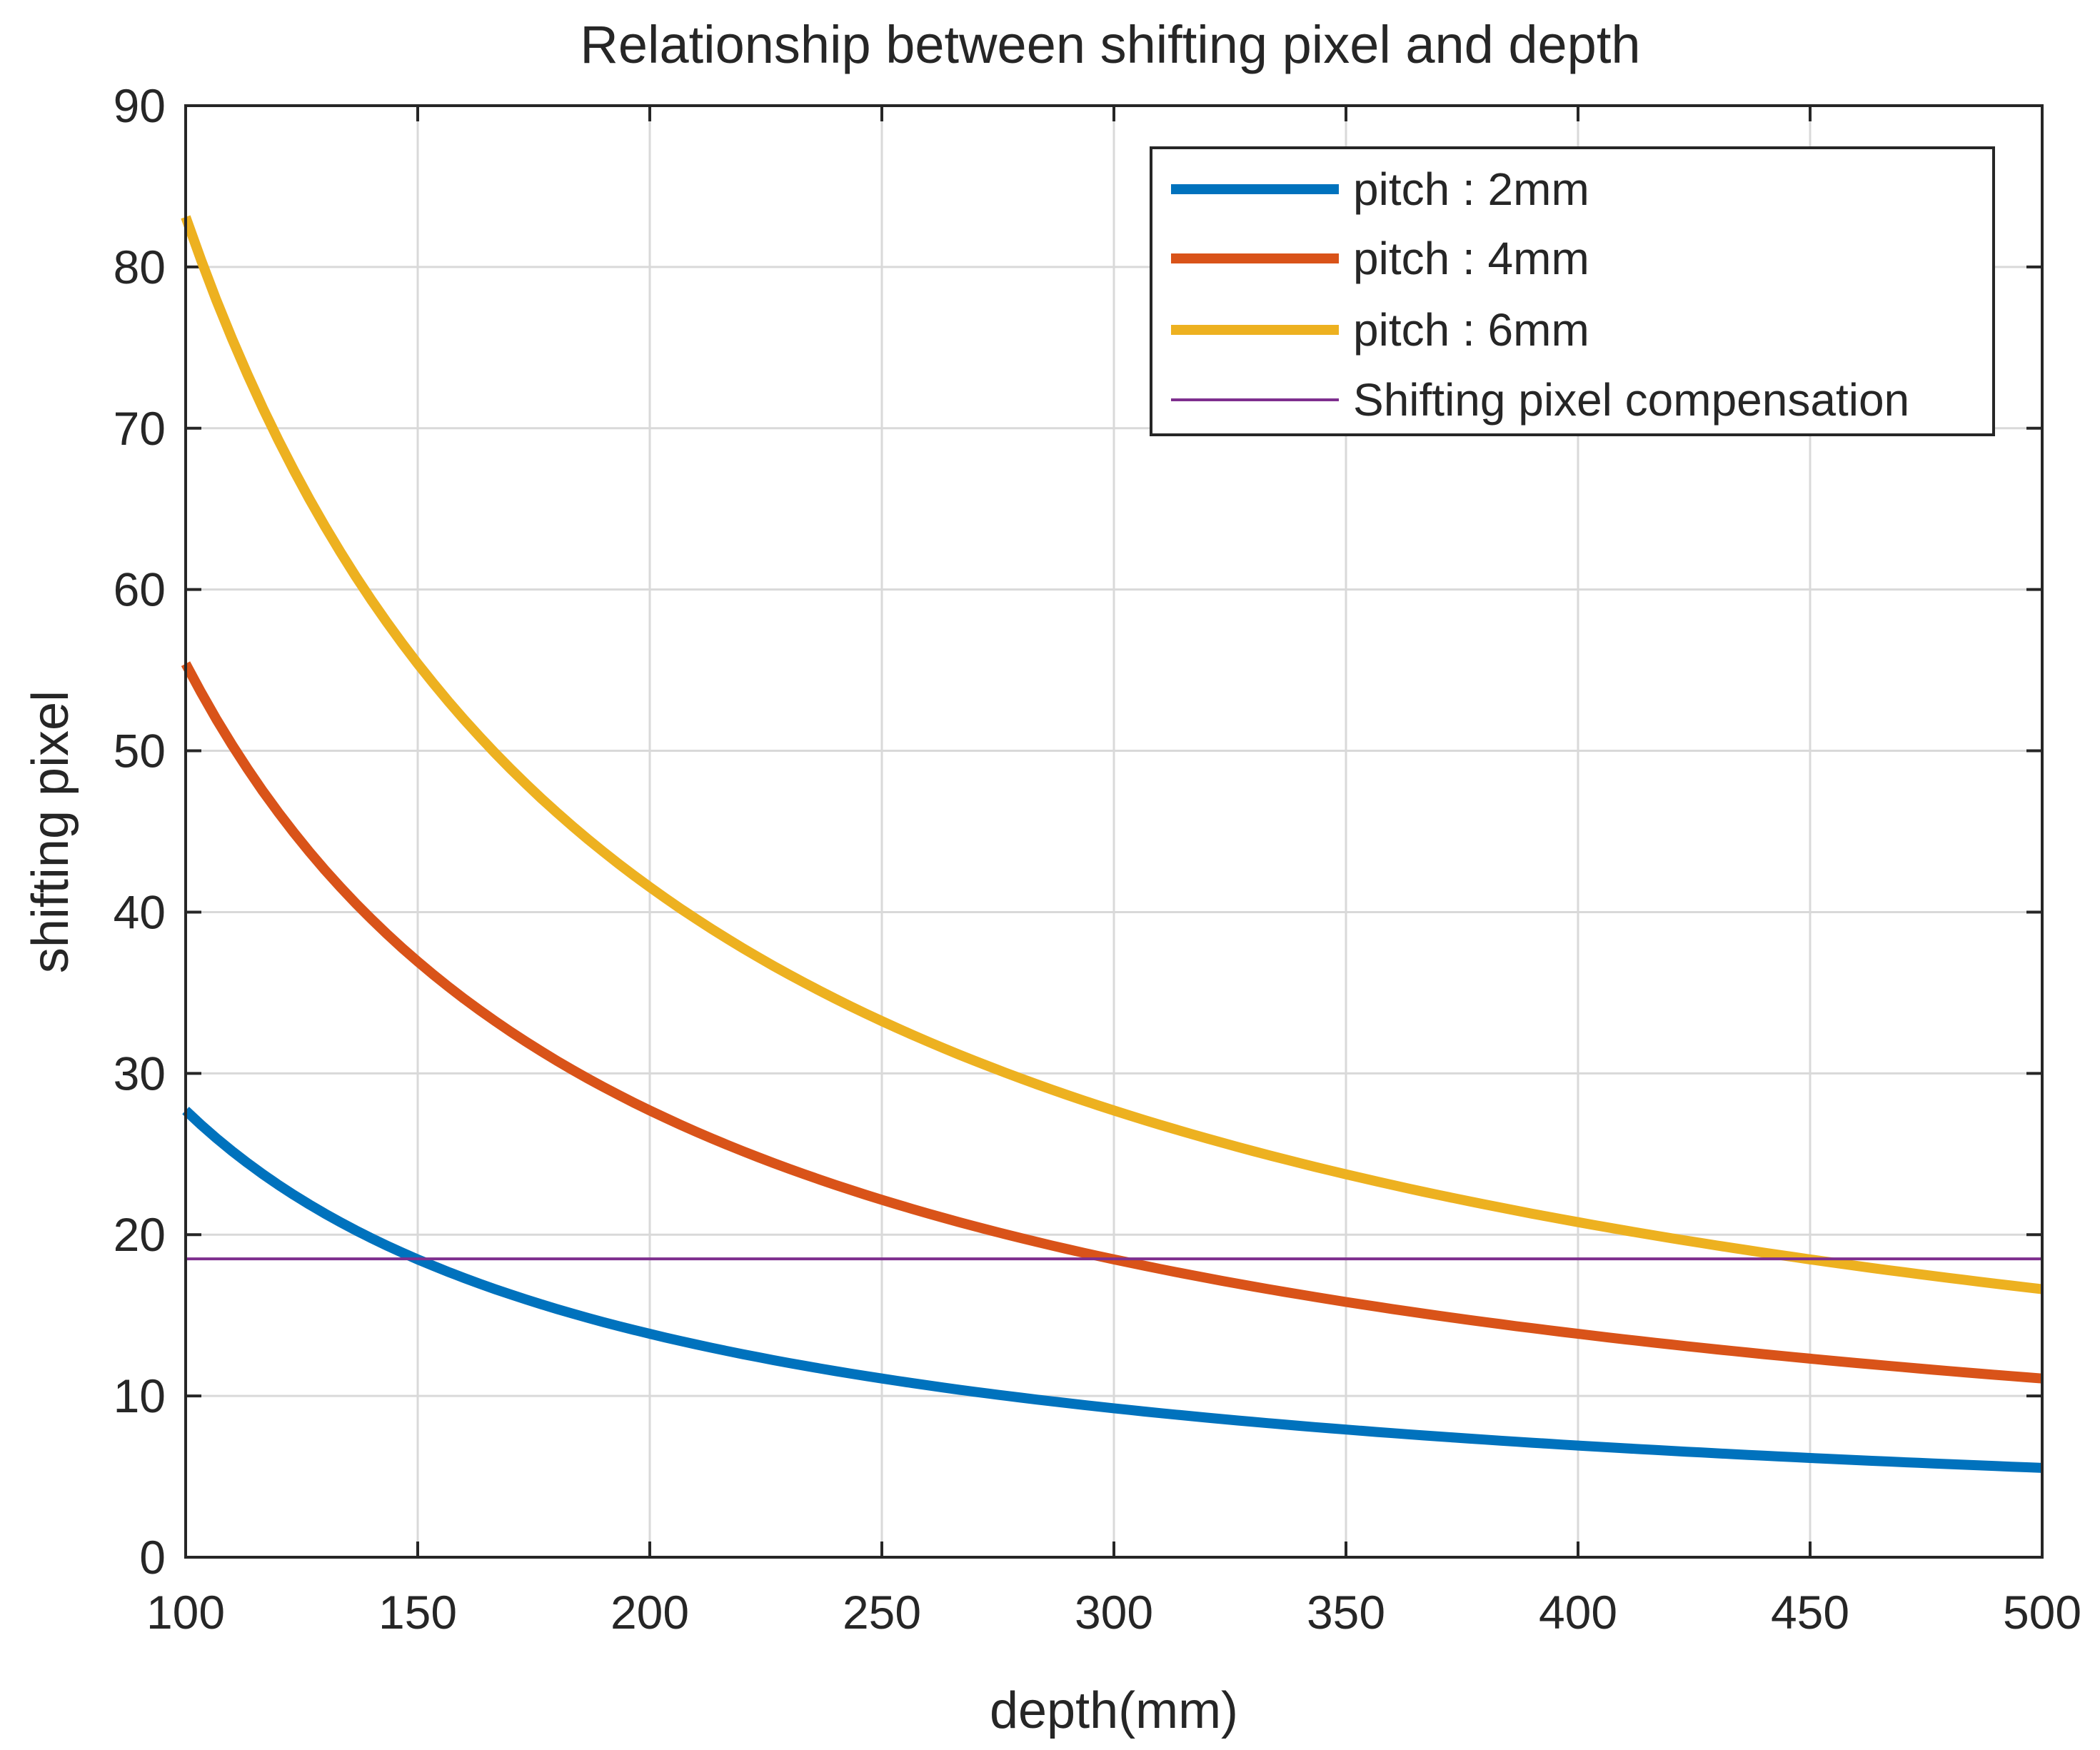 The width and height of the screenshot is (2100, 1750). Describe the element at coordinates (140, 1395) in the screenshot. I see `y-tick-label: 10` at that location.